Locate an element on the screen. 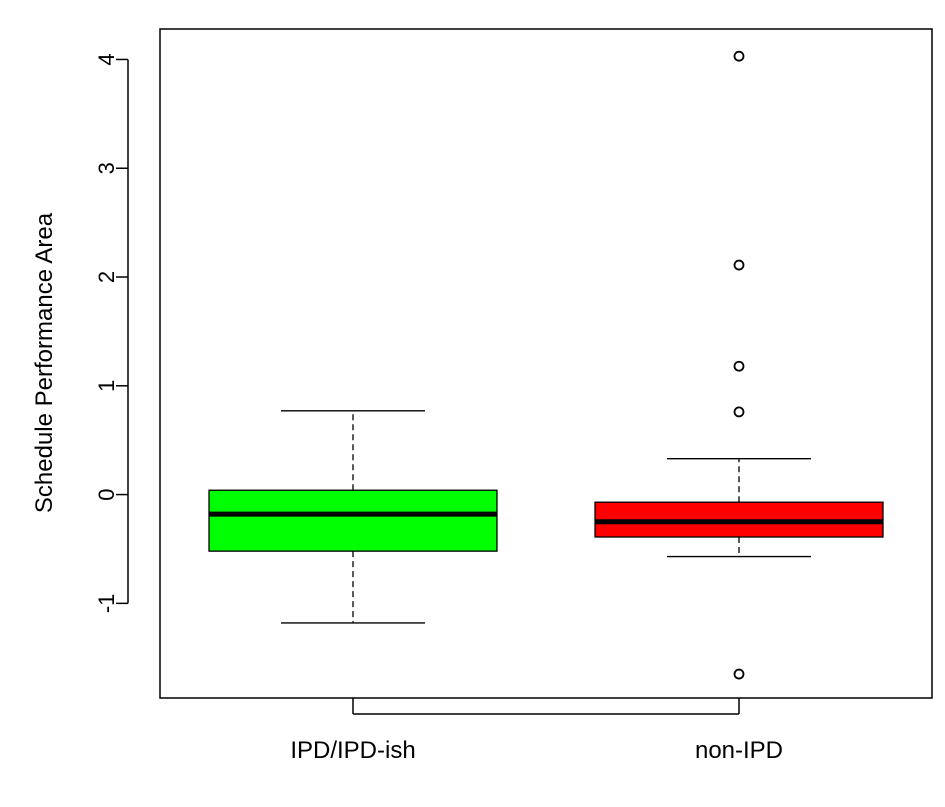  y-tick-label: 4 is located at coordinates (106, 59).